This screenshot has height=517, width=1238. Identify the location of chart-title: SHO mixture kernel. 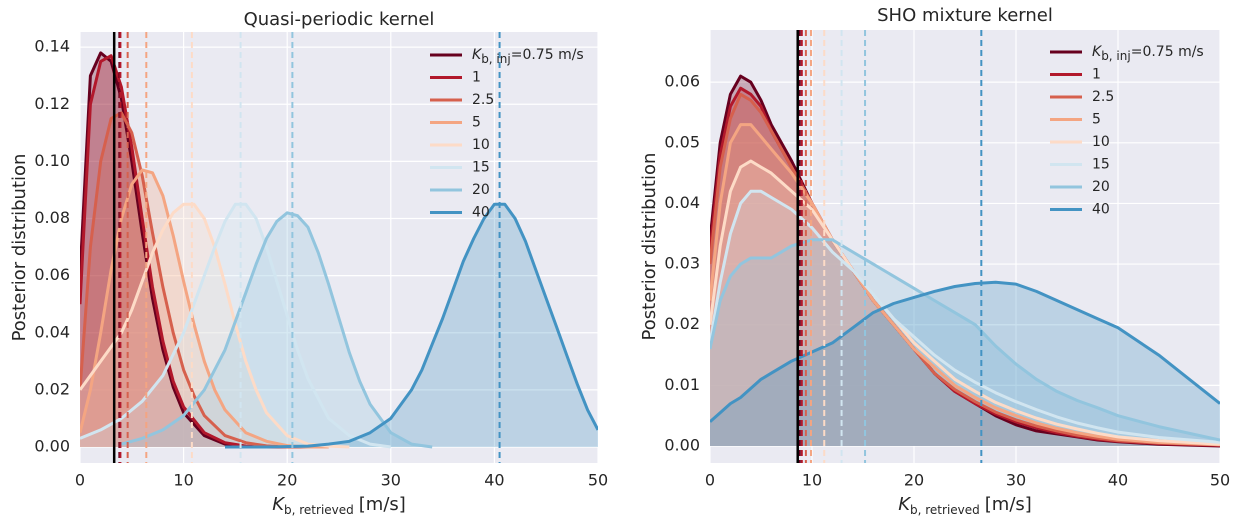
(965, 15).